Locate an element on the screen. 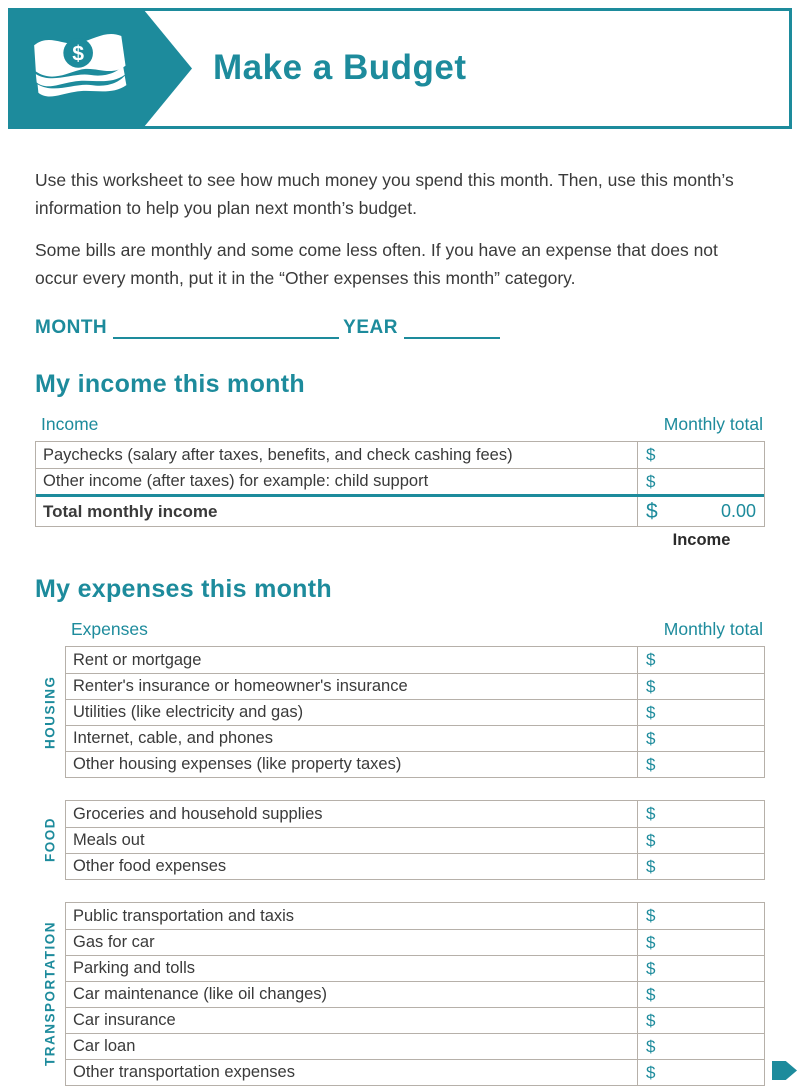  expenses-section-heading: My expenses this month is located at coordinates (183, 589).